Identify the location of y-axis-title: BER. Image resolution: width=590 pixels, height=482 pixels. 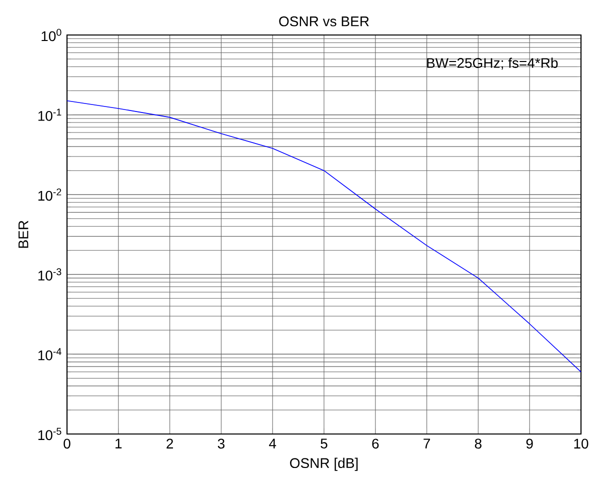
(23, 234).